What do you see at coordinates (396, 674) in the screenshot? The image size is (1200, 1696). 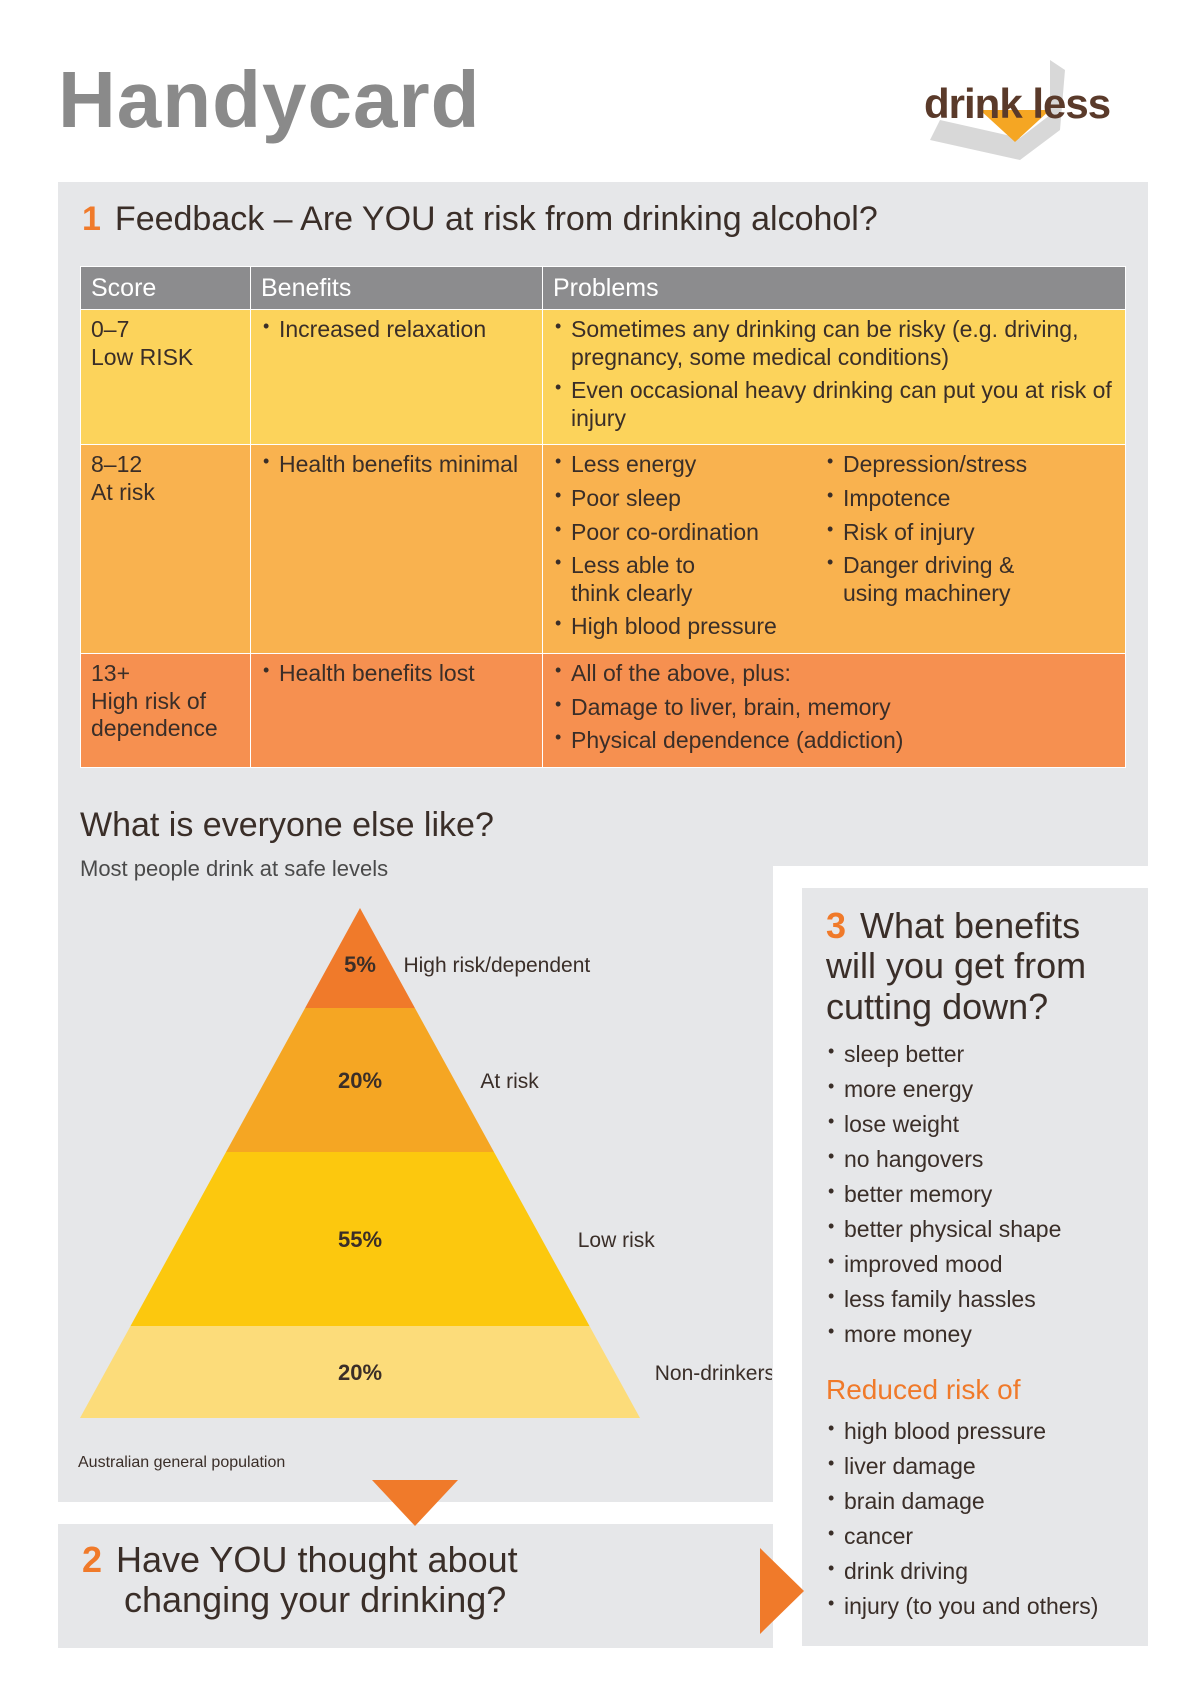 I see `list-item: Health benefits lost` at bounding box center [396, 674].